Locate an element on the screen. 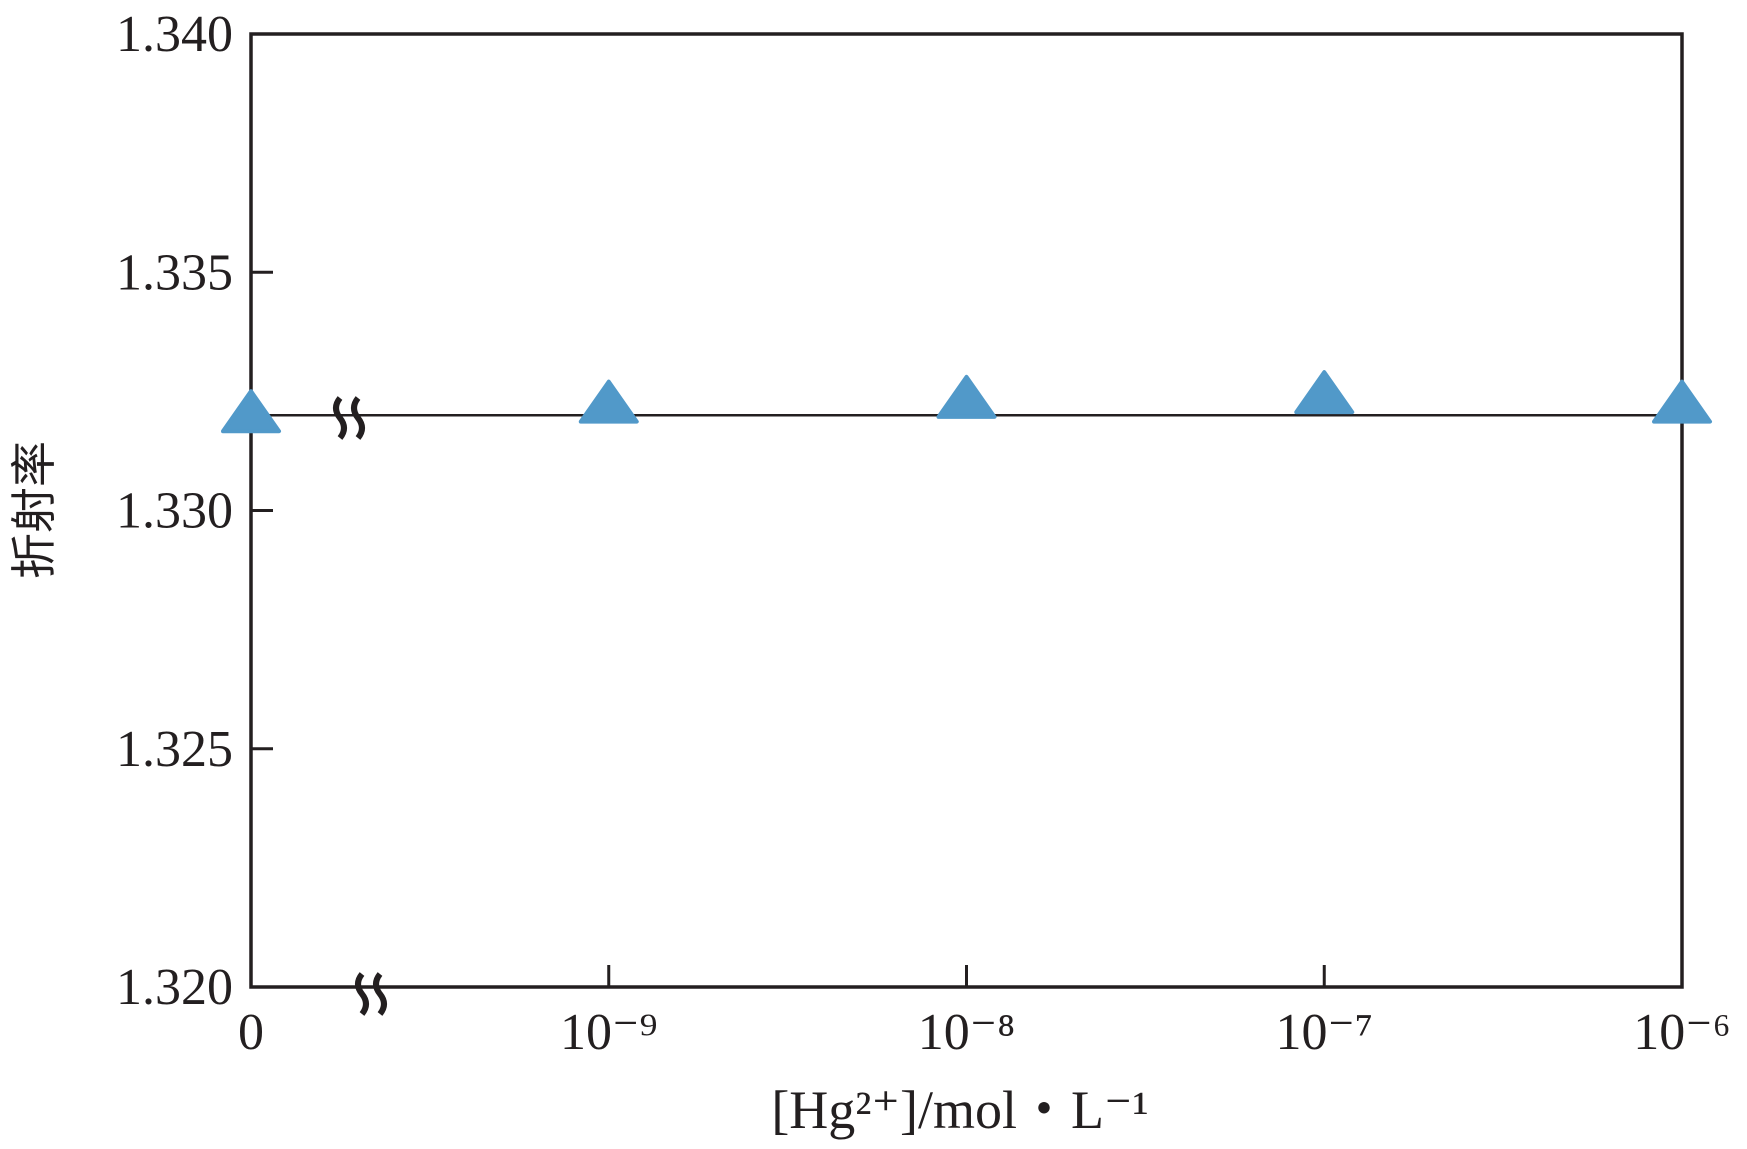 This screenshot has height=1149, width=1747. x-tick-label: 10⁻⁶ is located at coordinates (1682, 1032).